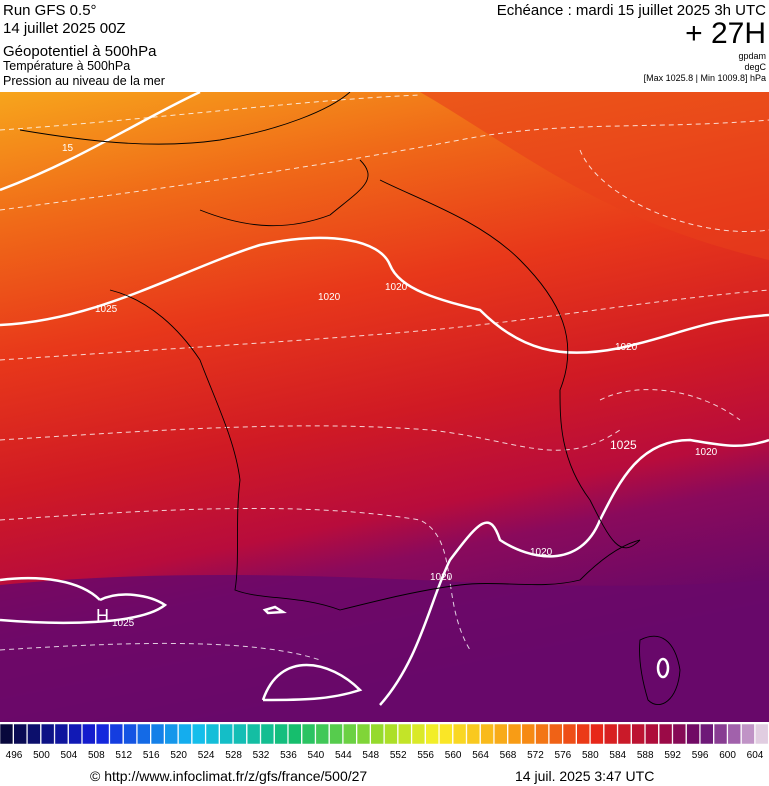 This screenshot has height=786, width=769. I want to click on unit: degC, so click(755, 67).